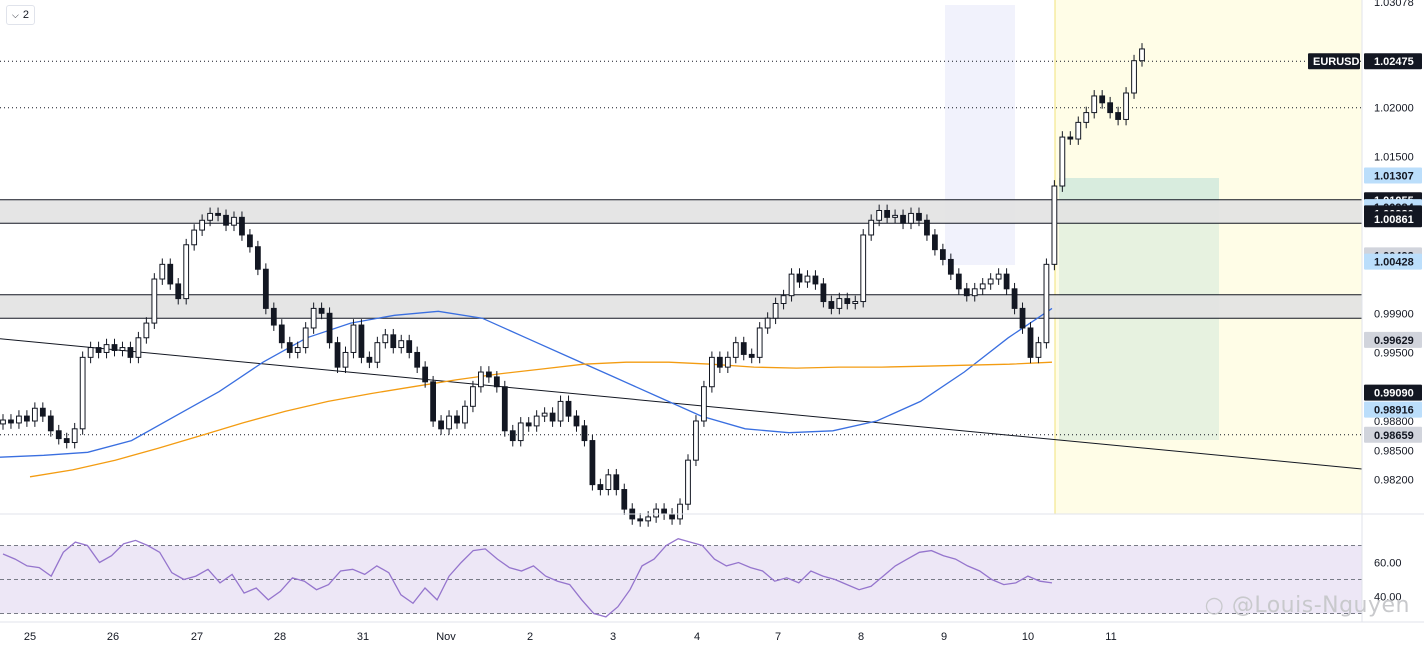 This screenshot has width=1424, height=653. I want to click on time-axis-label: 2, so click(530, 637).